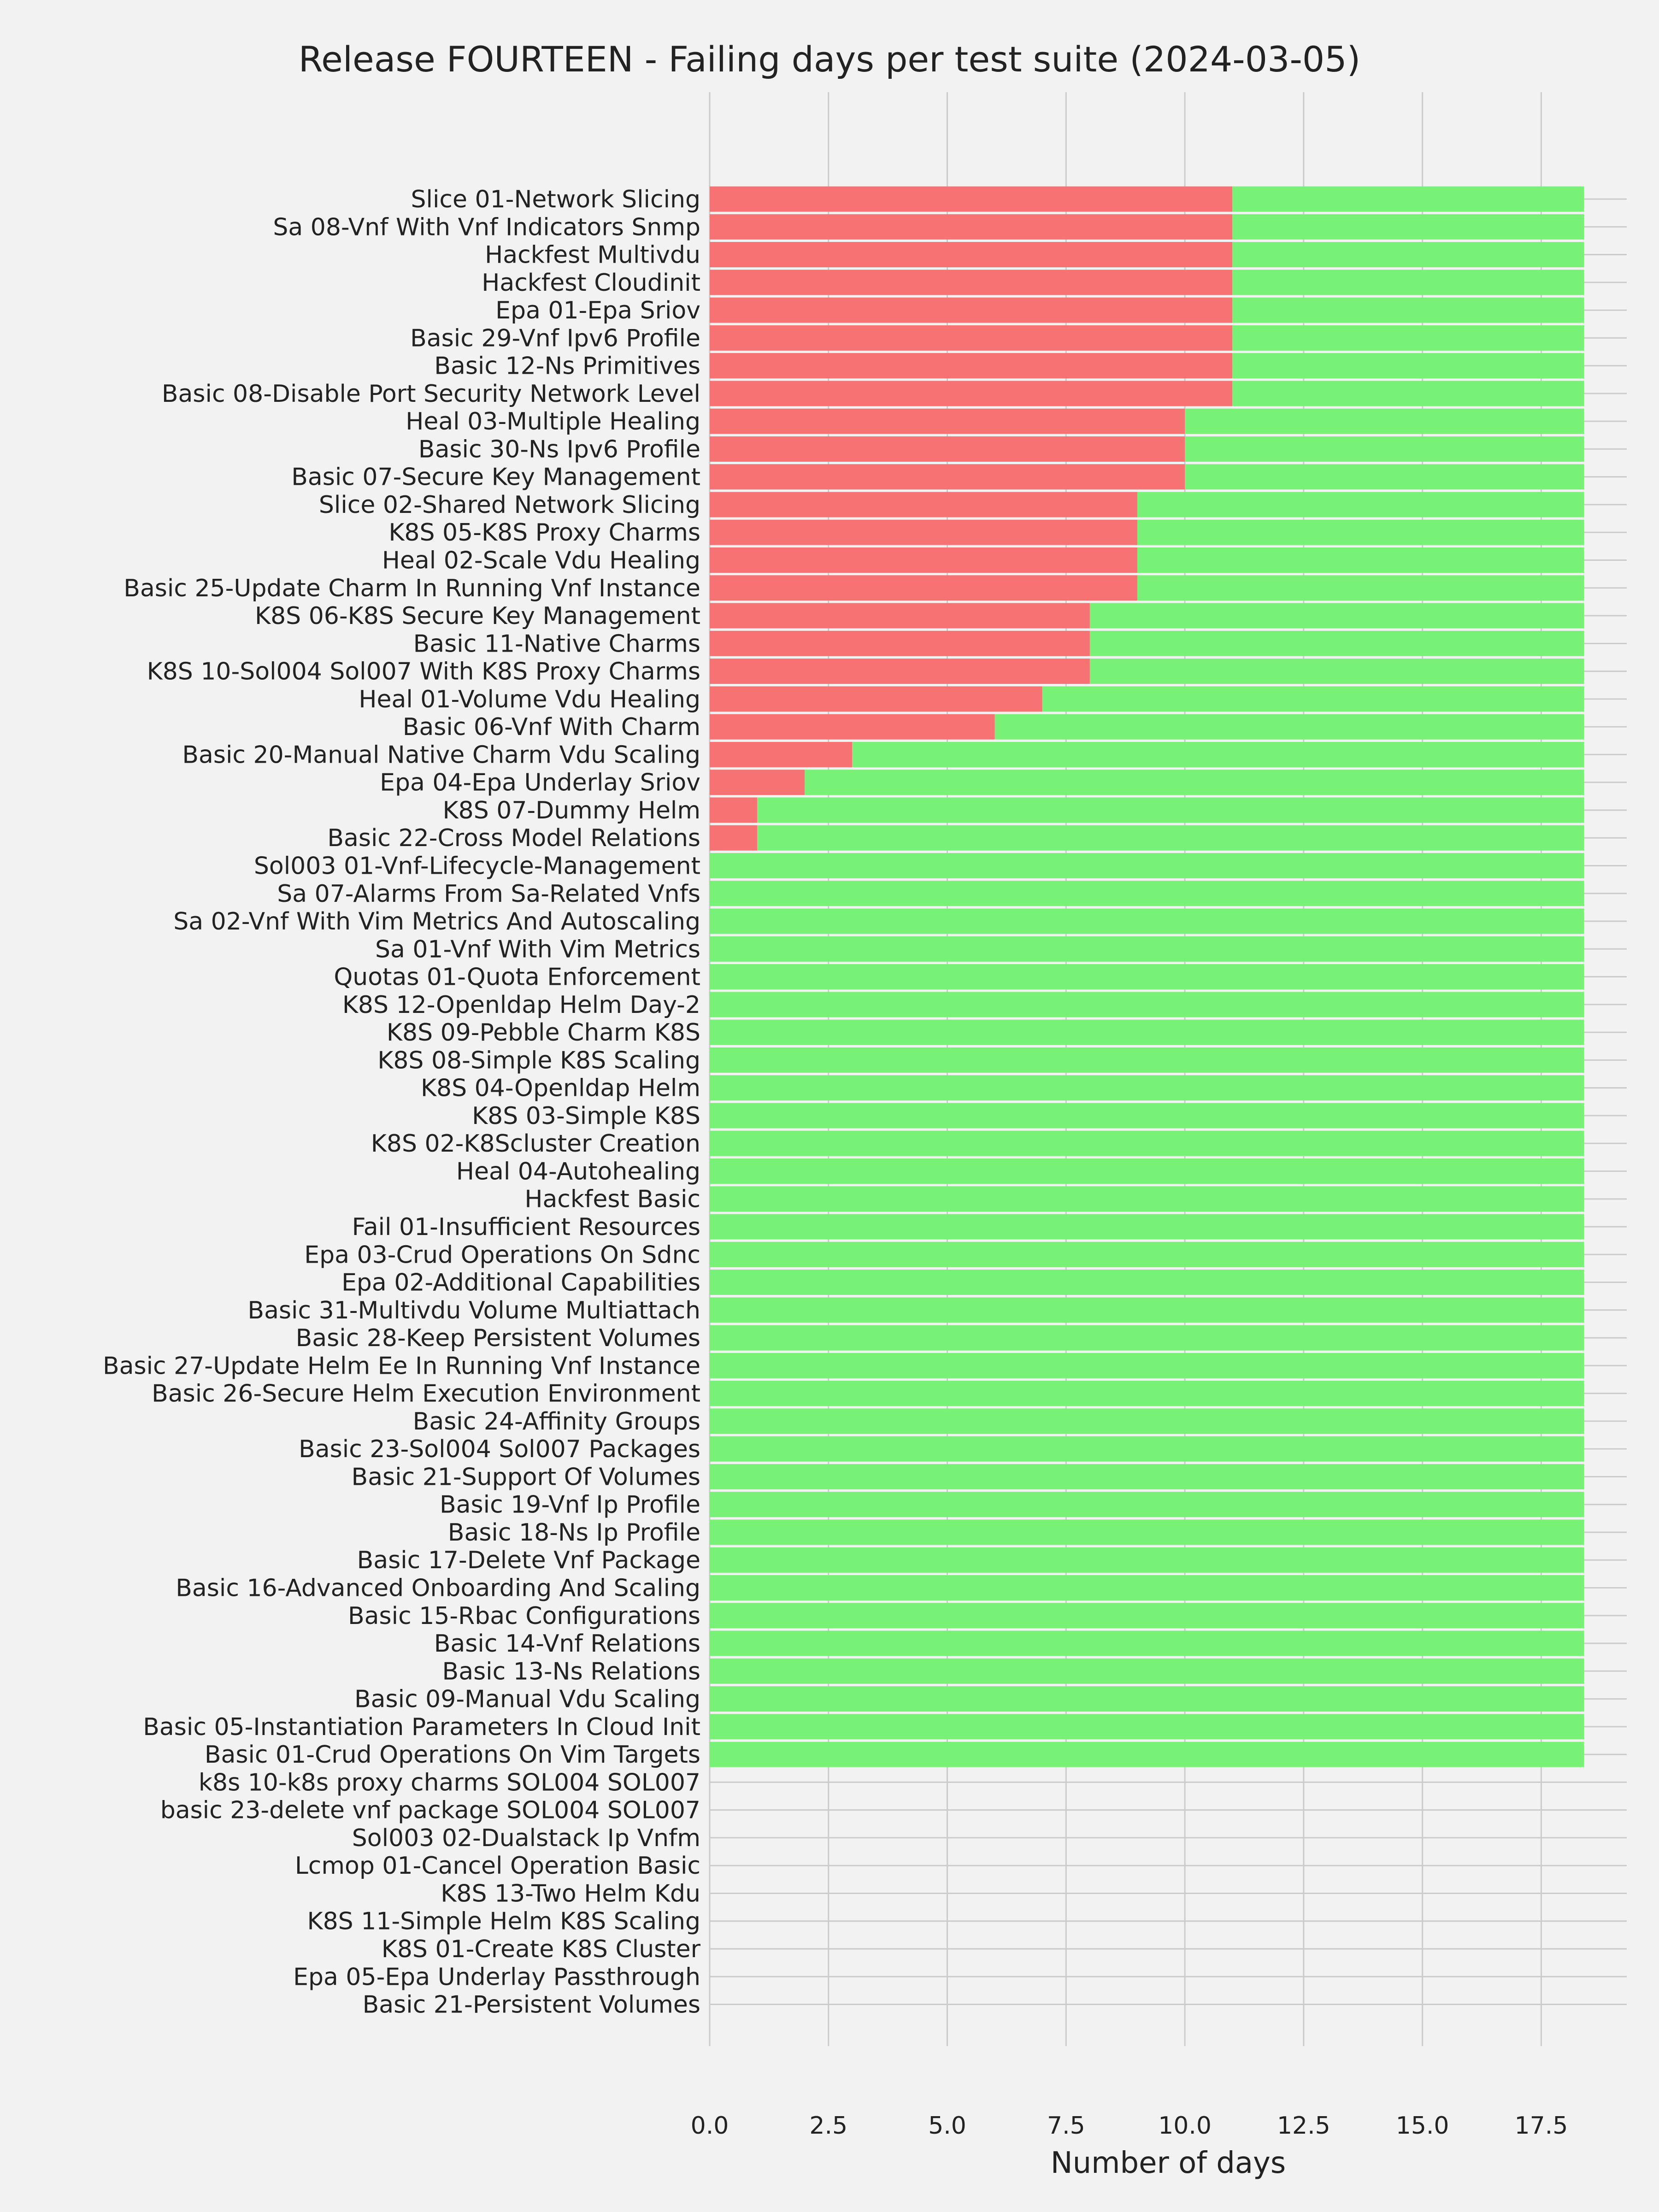 The width and height of the screenshot is (1659, 2212). I want to click on category-label: Basic 09-Manual Vdu Scaling, so click(527, 1699).